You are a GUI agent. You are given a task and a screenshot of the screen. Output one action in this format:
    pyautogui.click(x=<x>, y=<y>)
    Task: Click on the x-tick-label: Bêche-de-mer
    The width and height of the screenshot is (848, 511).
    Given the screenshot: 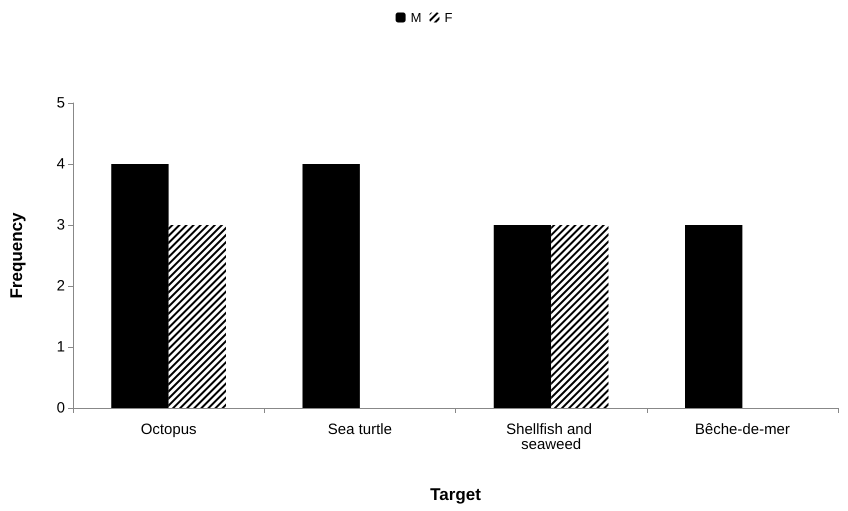 What is the action you would take?
    pyautogui.click(x=742, y=429)
    